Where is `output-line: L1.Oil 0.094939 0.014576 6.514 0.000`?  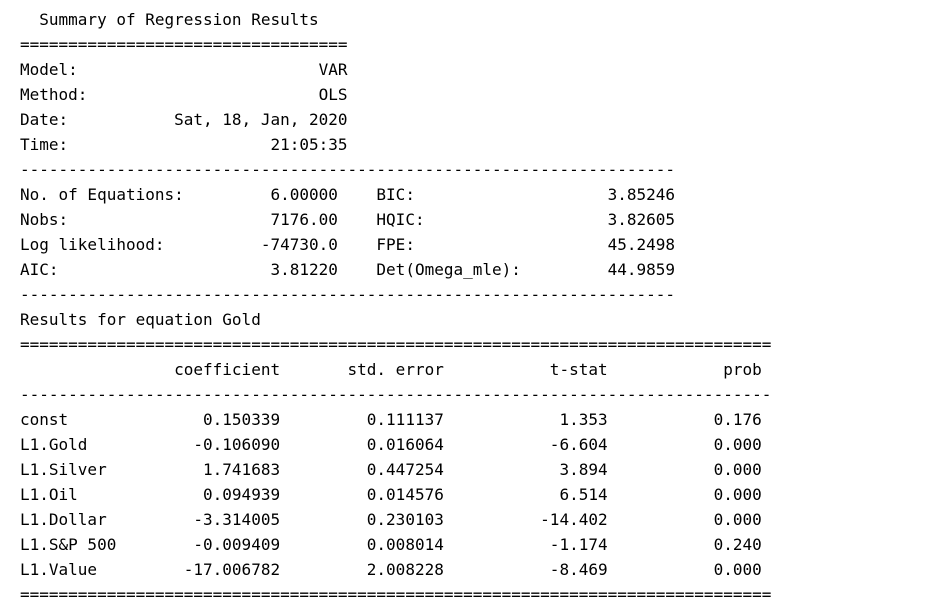 output-line: L1.Oil 0.094939 0.014576 6.514 0.000 is located at coordinates (391, 494).